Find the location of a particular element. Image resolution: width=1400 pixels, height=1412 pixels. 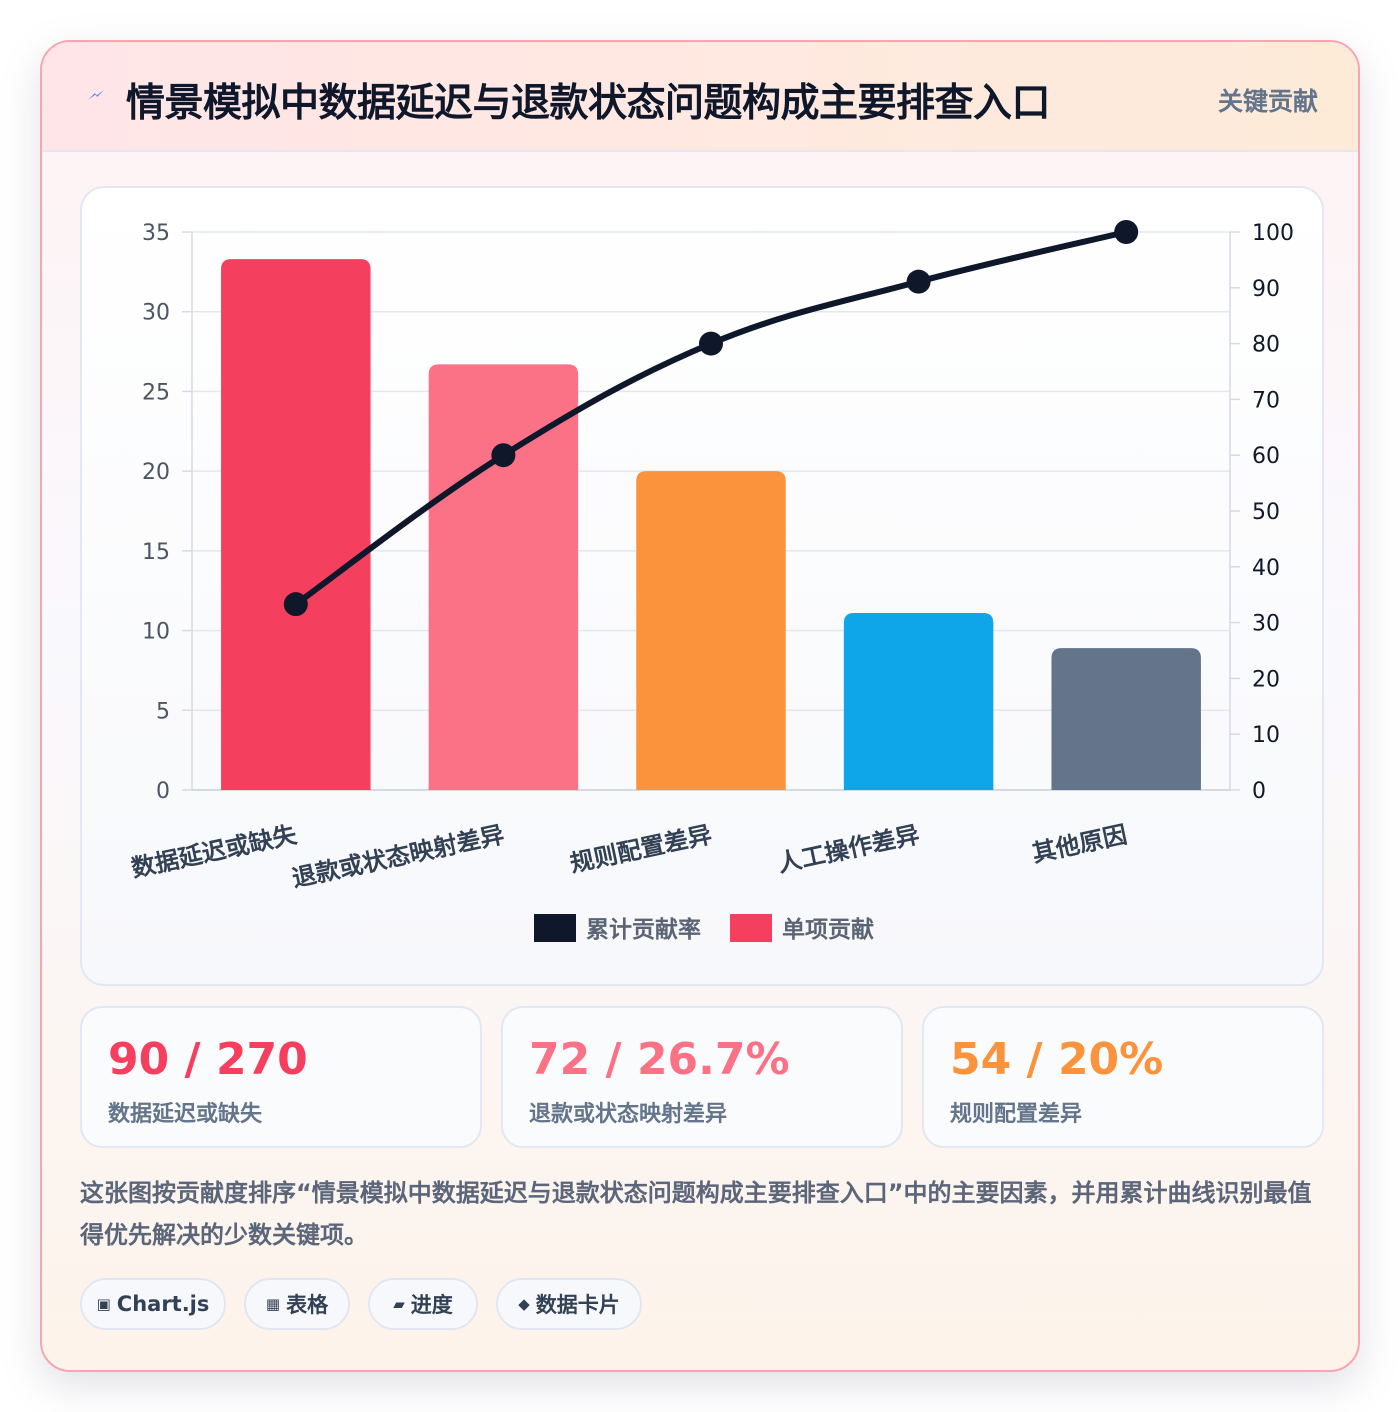

table-grid-icon: ▦ is located at coordinates (273, 1304).